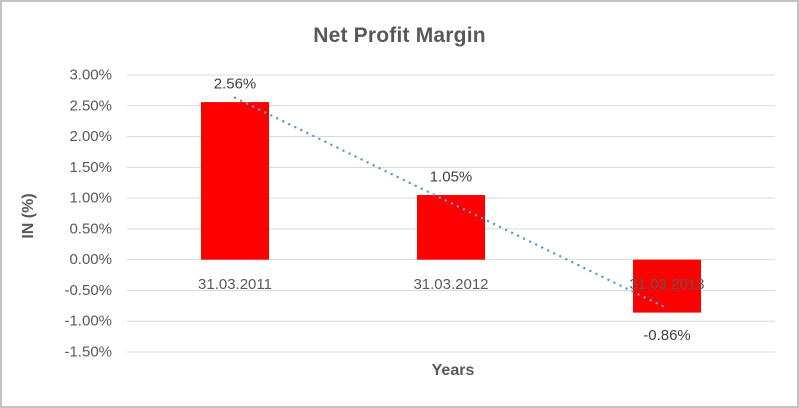 Image resolution: width=799 pixels, height=408 pixels. I want to click on y-tick-label: 0.50%, so click(90, 228).